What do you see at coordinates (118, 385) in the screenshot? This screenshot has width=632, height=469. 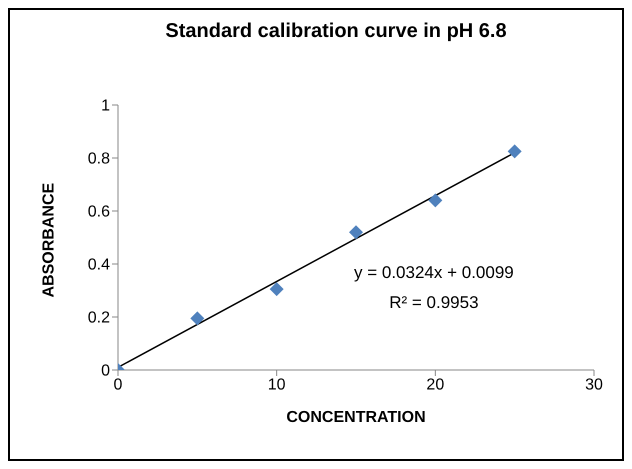 I see `x-tick-label: 0` at bounding box center [118, 385].